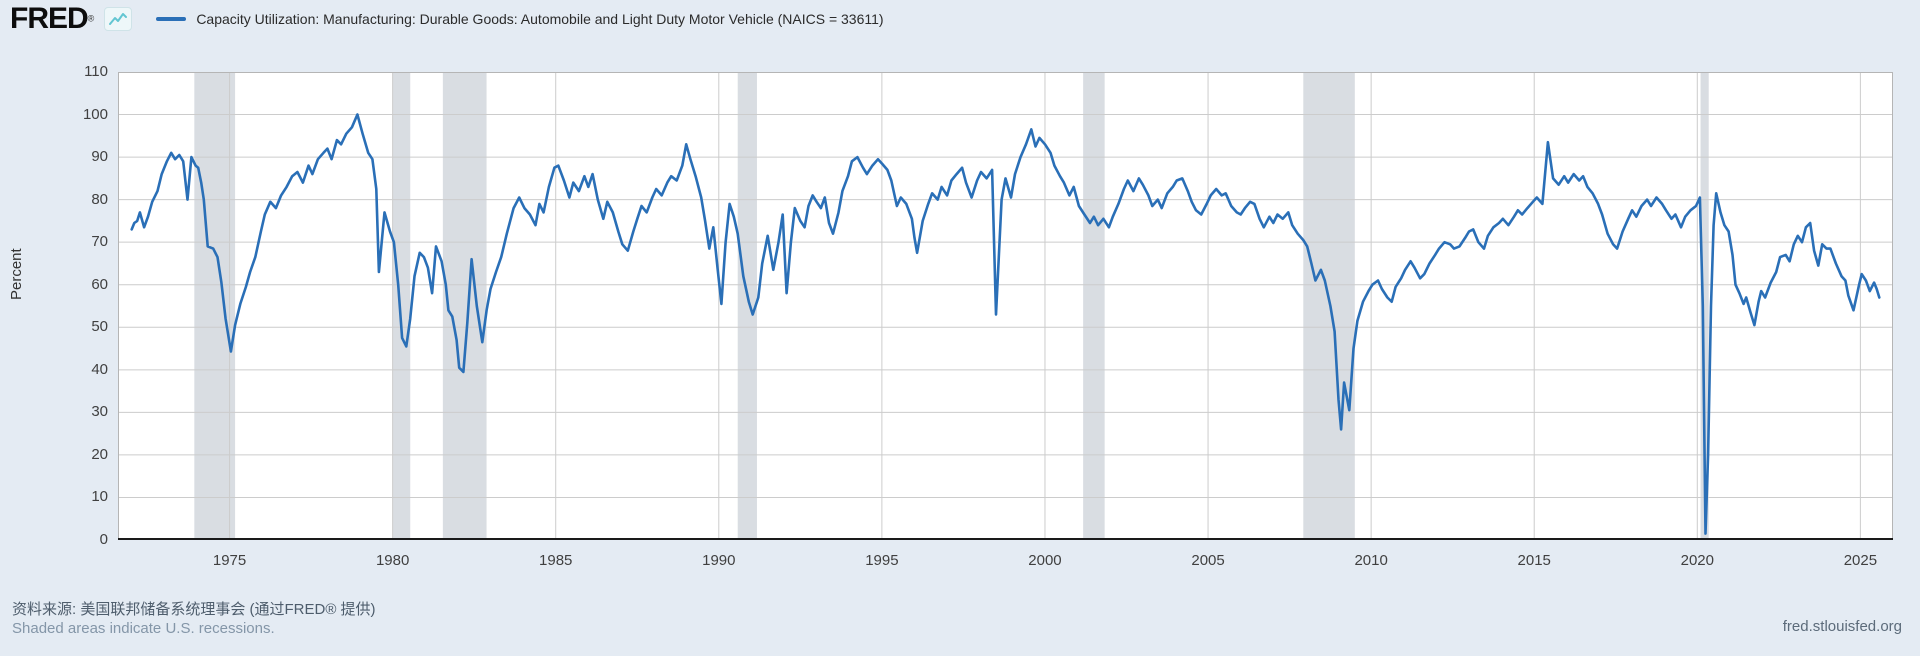 This screenshot has height=656, width=1920. What do you see at coordinates (91, 18) in the screenshot?
I see `registered-mark: ®` at bounding box center [91, 18].